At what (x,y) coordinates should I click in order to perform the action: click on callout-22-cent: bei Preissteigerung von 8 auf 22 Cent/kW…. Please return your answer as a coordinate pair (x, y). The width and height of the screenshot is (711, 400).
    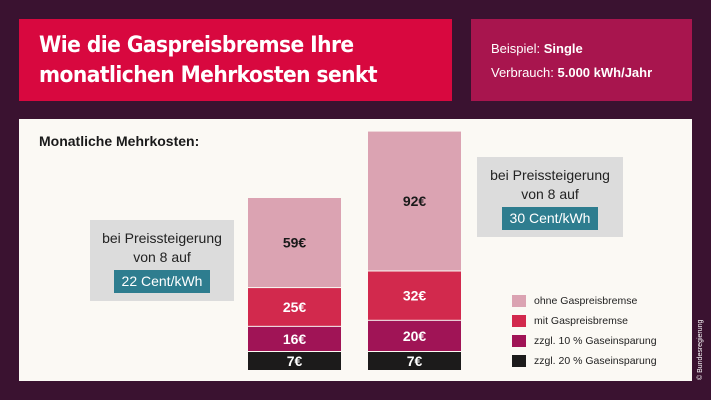
    Looking at the image, I should click on (162, 260).